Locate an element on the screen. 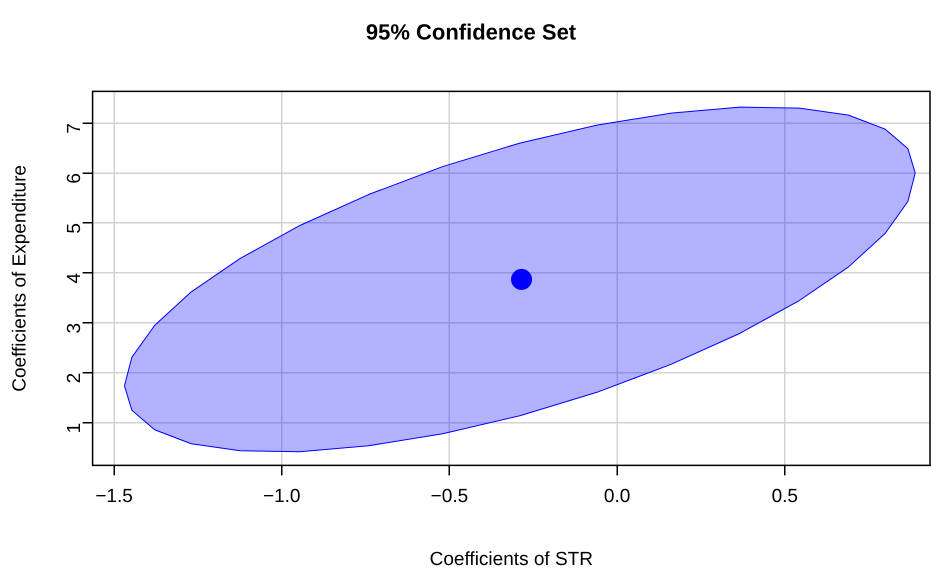 The image size is (941, 585). y-tick-label: 5 is located at coordinates (74, 228).